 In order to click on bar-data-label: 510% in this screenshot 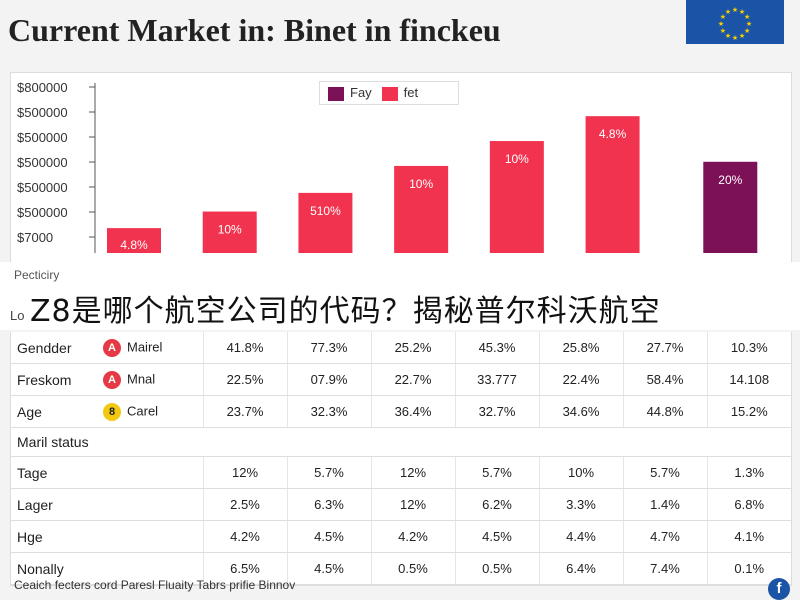, I will do `click(325, 211)`.